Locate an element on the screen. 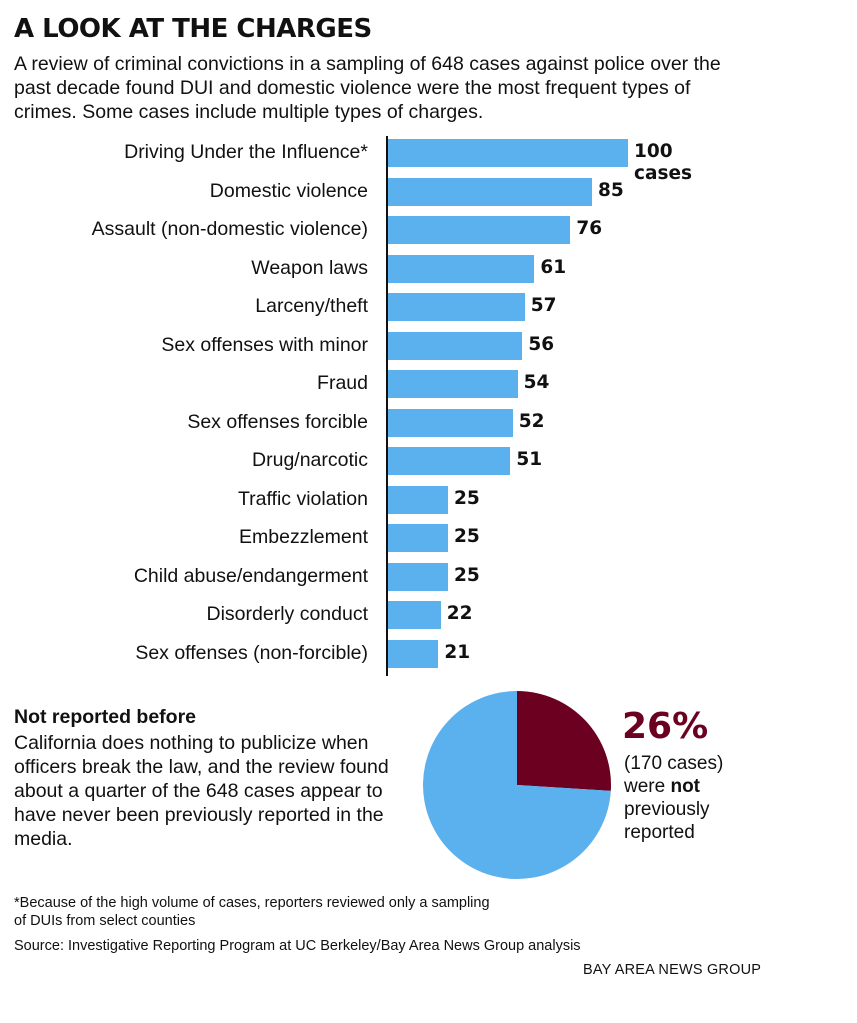 The width and height of the screenshot is (857, 1023). category-label: Sex offenses with minor is located at coordinates (264, 344).